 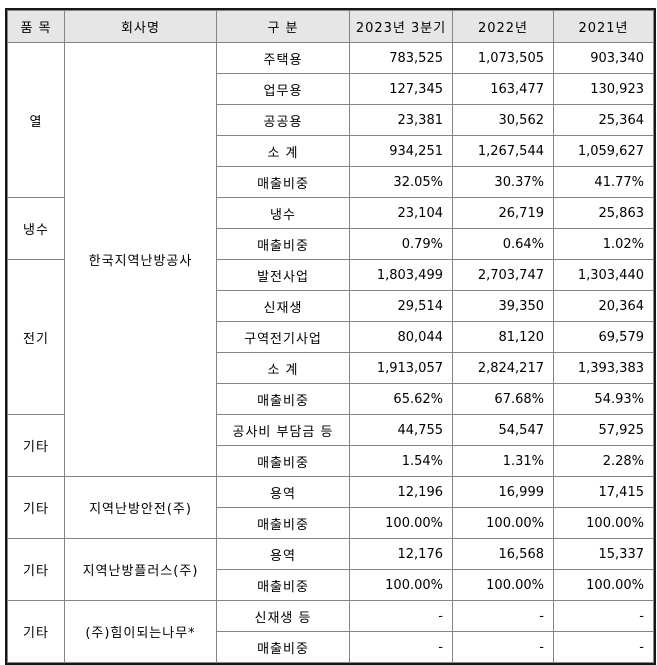 I want to click on category-cell: 주택용, so click(x=283, y=58).